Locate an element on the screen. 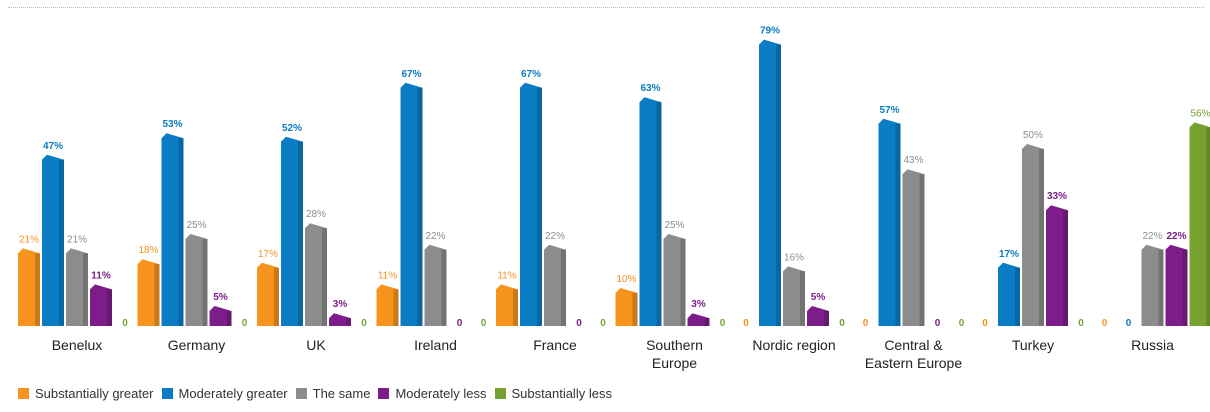 Image resolution: width=1210 pixels, height=412 pixels. legend-item-the-same: The same is located at coordinates (333, 393).